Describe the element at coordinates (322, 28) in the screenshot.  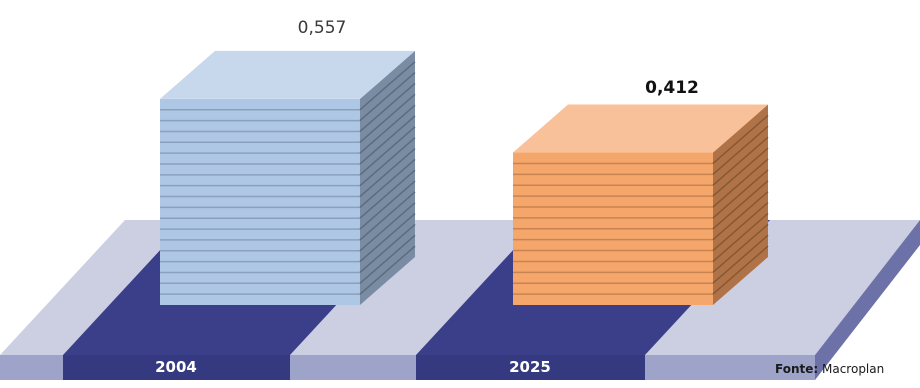
I see `value-label-2004: 0,557` at that location.